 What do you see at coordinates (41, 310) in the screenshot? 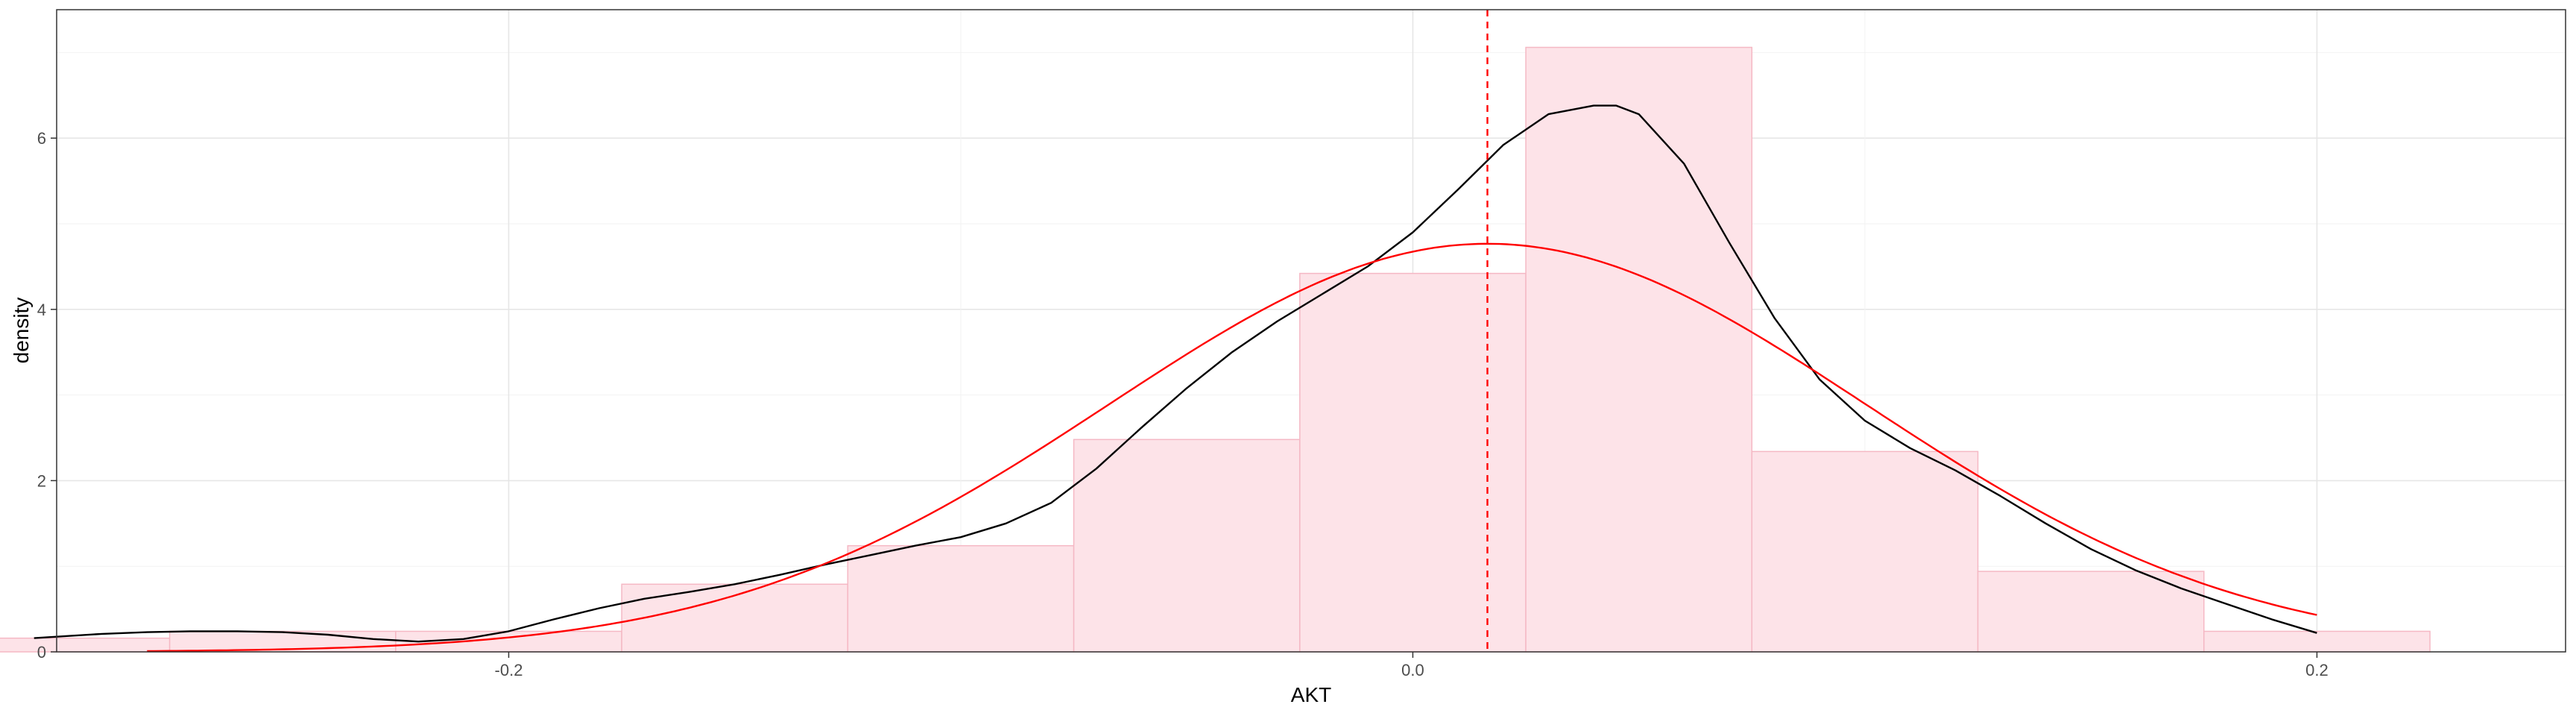
I see `y-tick-label: 4` at bounding box center [41, 310].